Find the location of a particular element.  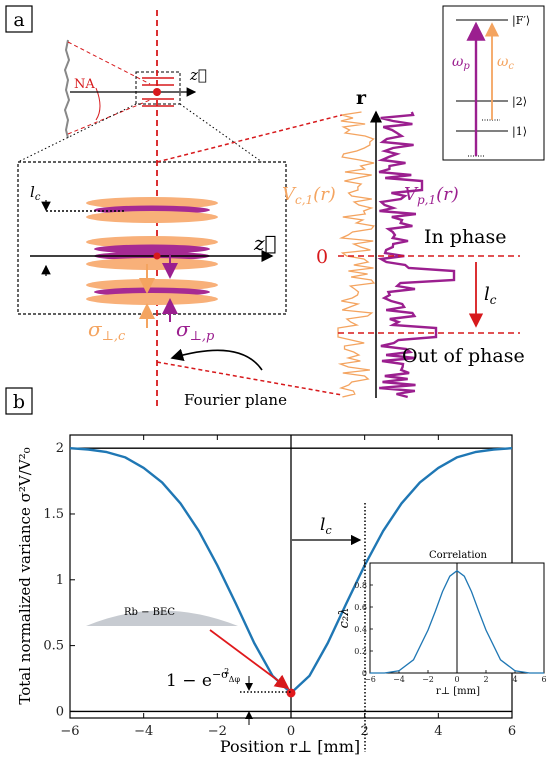

inset-xtick-label: 6 is located at coordinates (543, 679).